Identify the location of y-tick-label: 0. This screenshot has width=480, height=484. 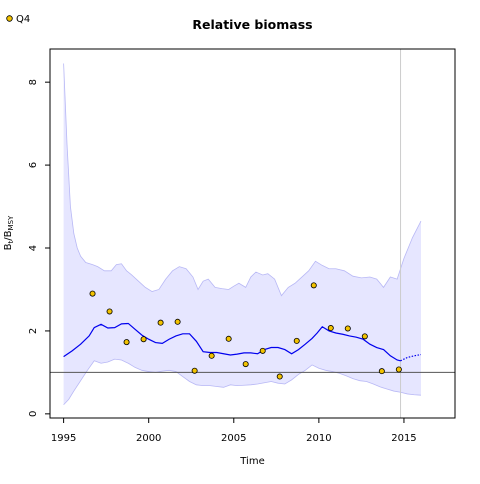
(33, 414).